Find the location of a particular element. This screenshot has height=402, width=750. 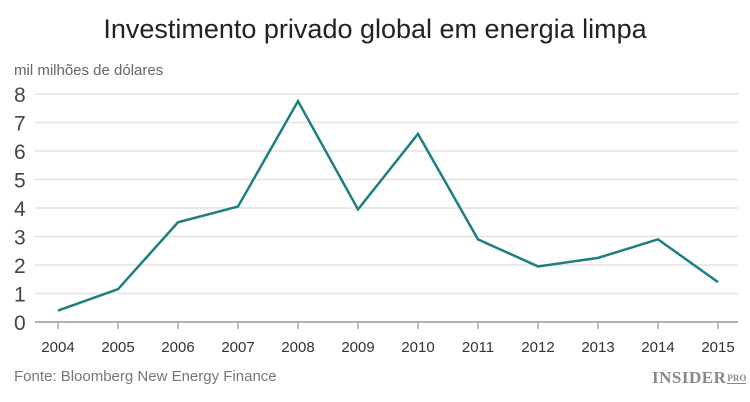

x-tick-label: 2010 is located at coordinates (417, 347).